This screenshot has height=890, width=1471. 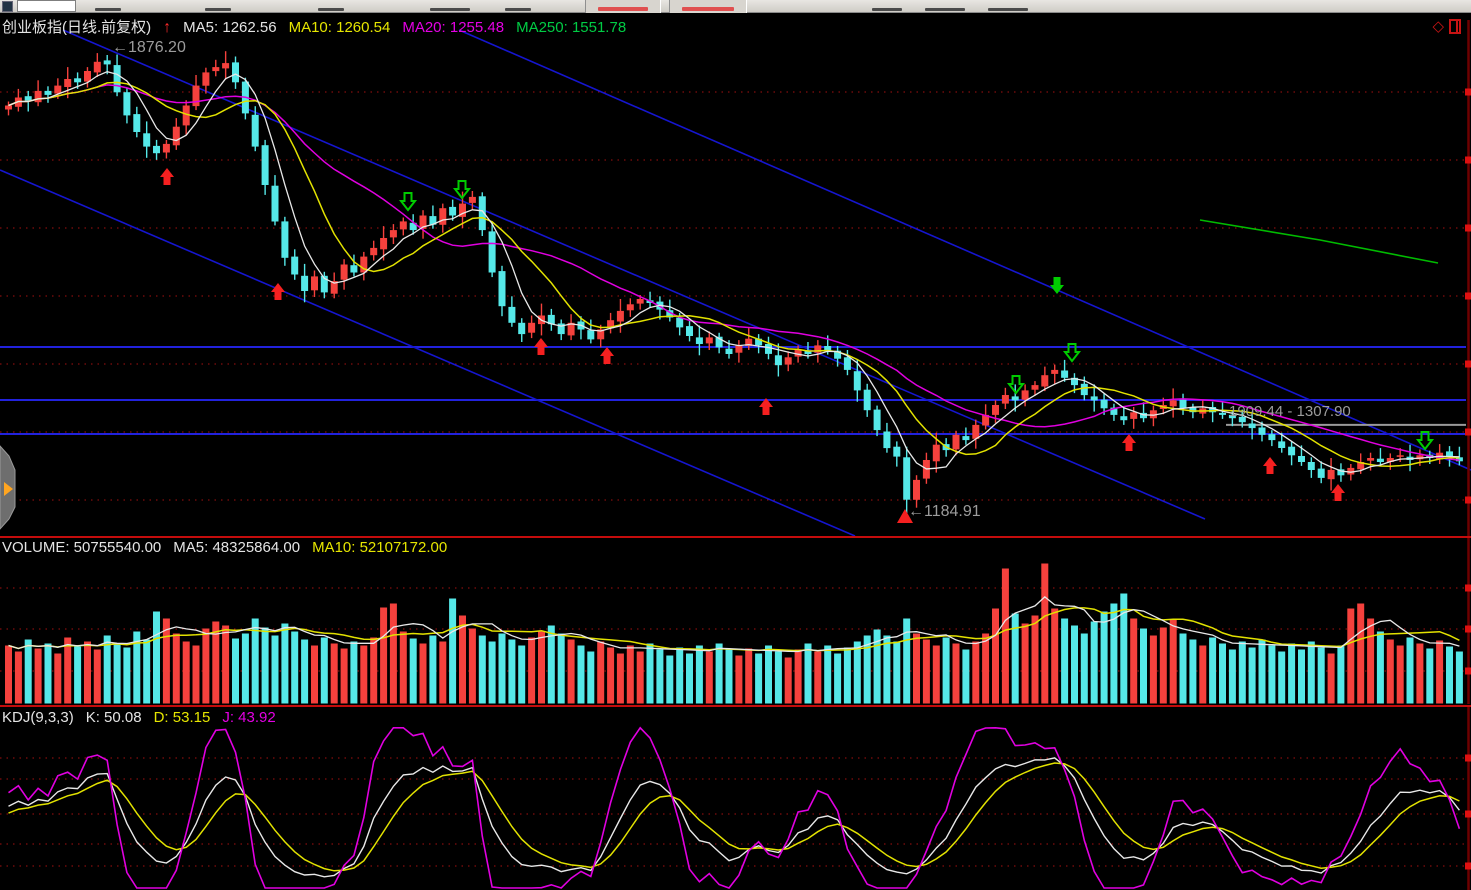 What do you see at coordinates (571, 27) in the screenshot?
I see `ma250-legend: MA250: 1551.78` at bounding box center [571, 27].